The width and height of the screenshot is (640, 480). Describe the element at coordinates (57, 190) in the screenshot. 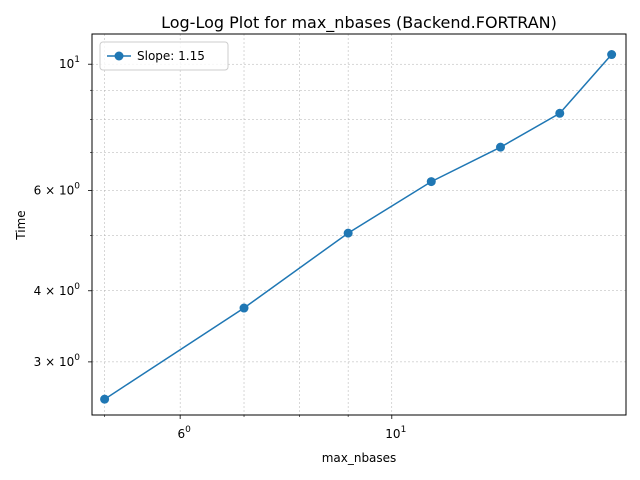

I see `y-tick-label: 6 × 100` at that location.